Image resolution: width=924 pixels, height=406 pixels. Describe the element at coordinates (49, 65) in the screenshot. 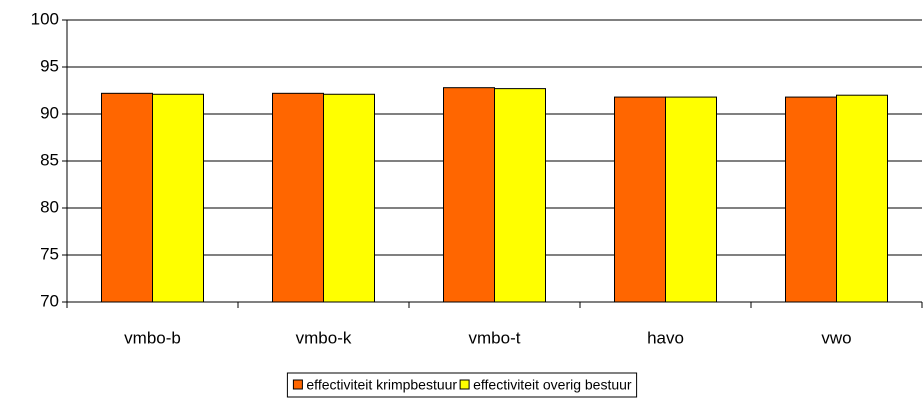

I see `y-tick-label: 95` at that location.